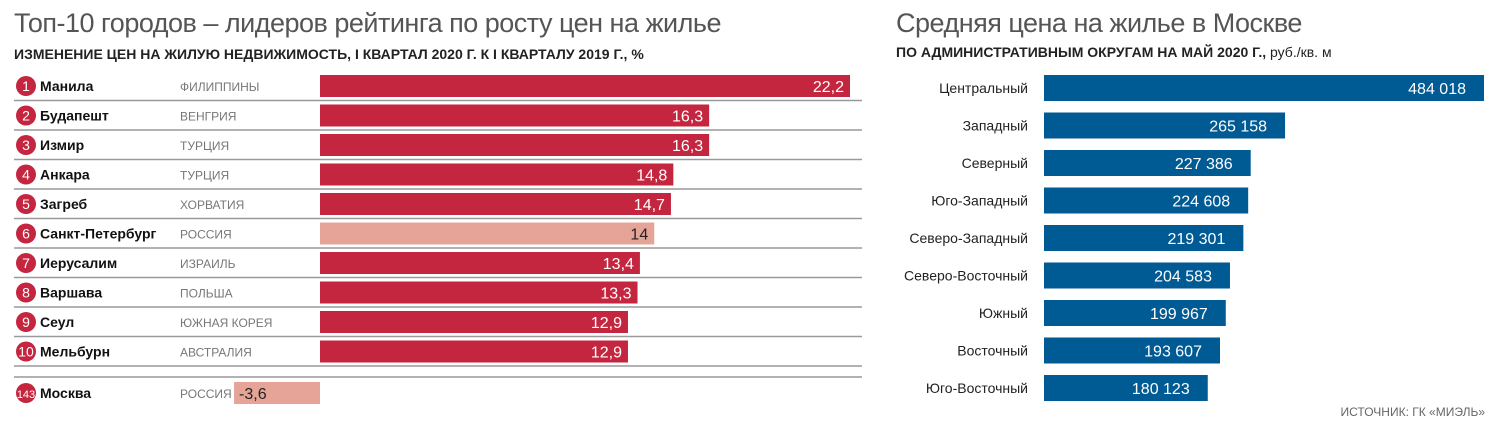  I want to click on rank-number: 5, so click(26, 204).